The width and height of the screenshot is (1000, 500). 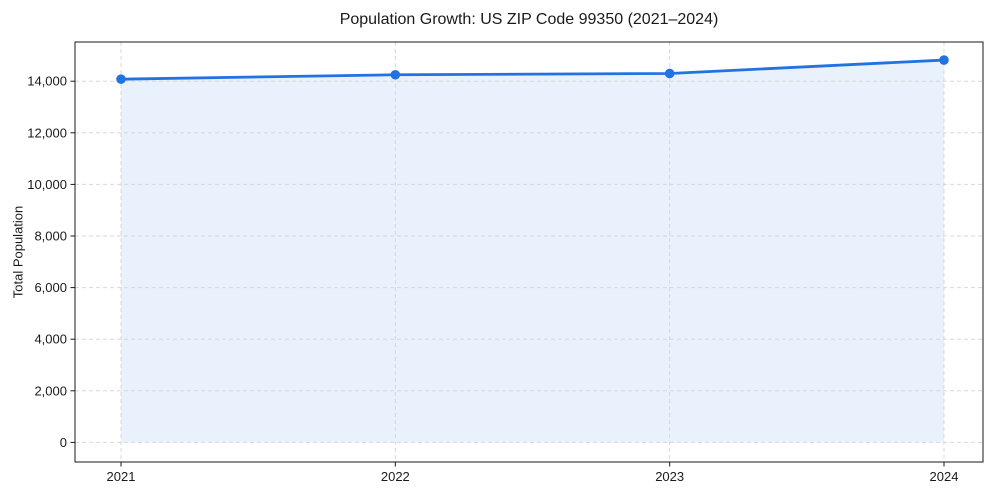 What do you see at coordinates (395, 476) in the screenshot?
I see `x-tick-label: 2022` at bounding box center [395, 476].